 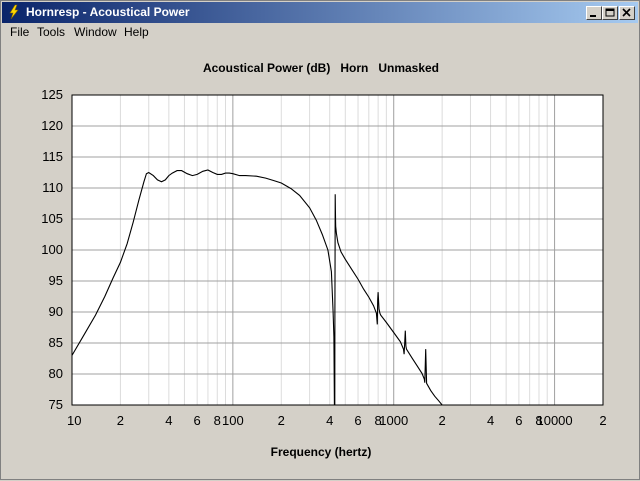 What do you see at coordinates (95, 32) in the screenshot?
I see `menu-window: Window` at bounding box center [95, 32].